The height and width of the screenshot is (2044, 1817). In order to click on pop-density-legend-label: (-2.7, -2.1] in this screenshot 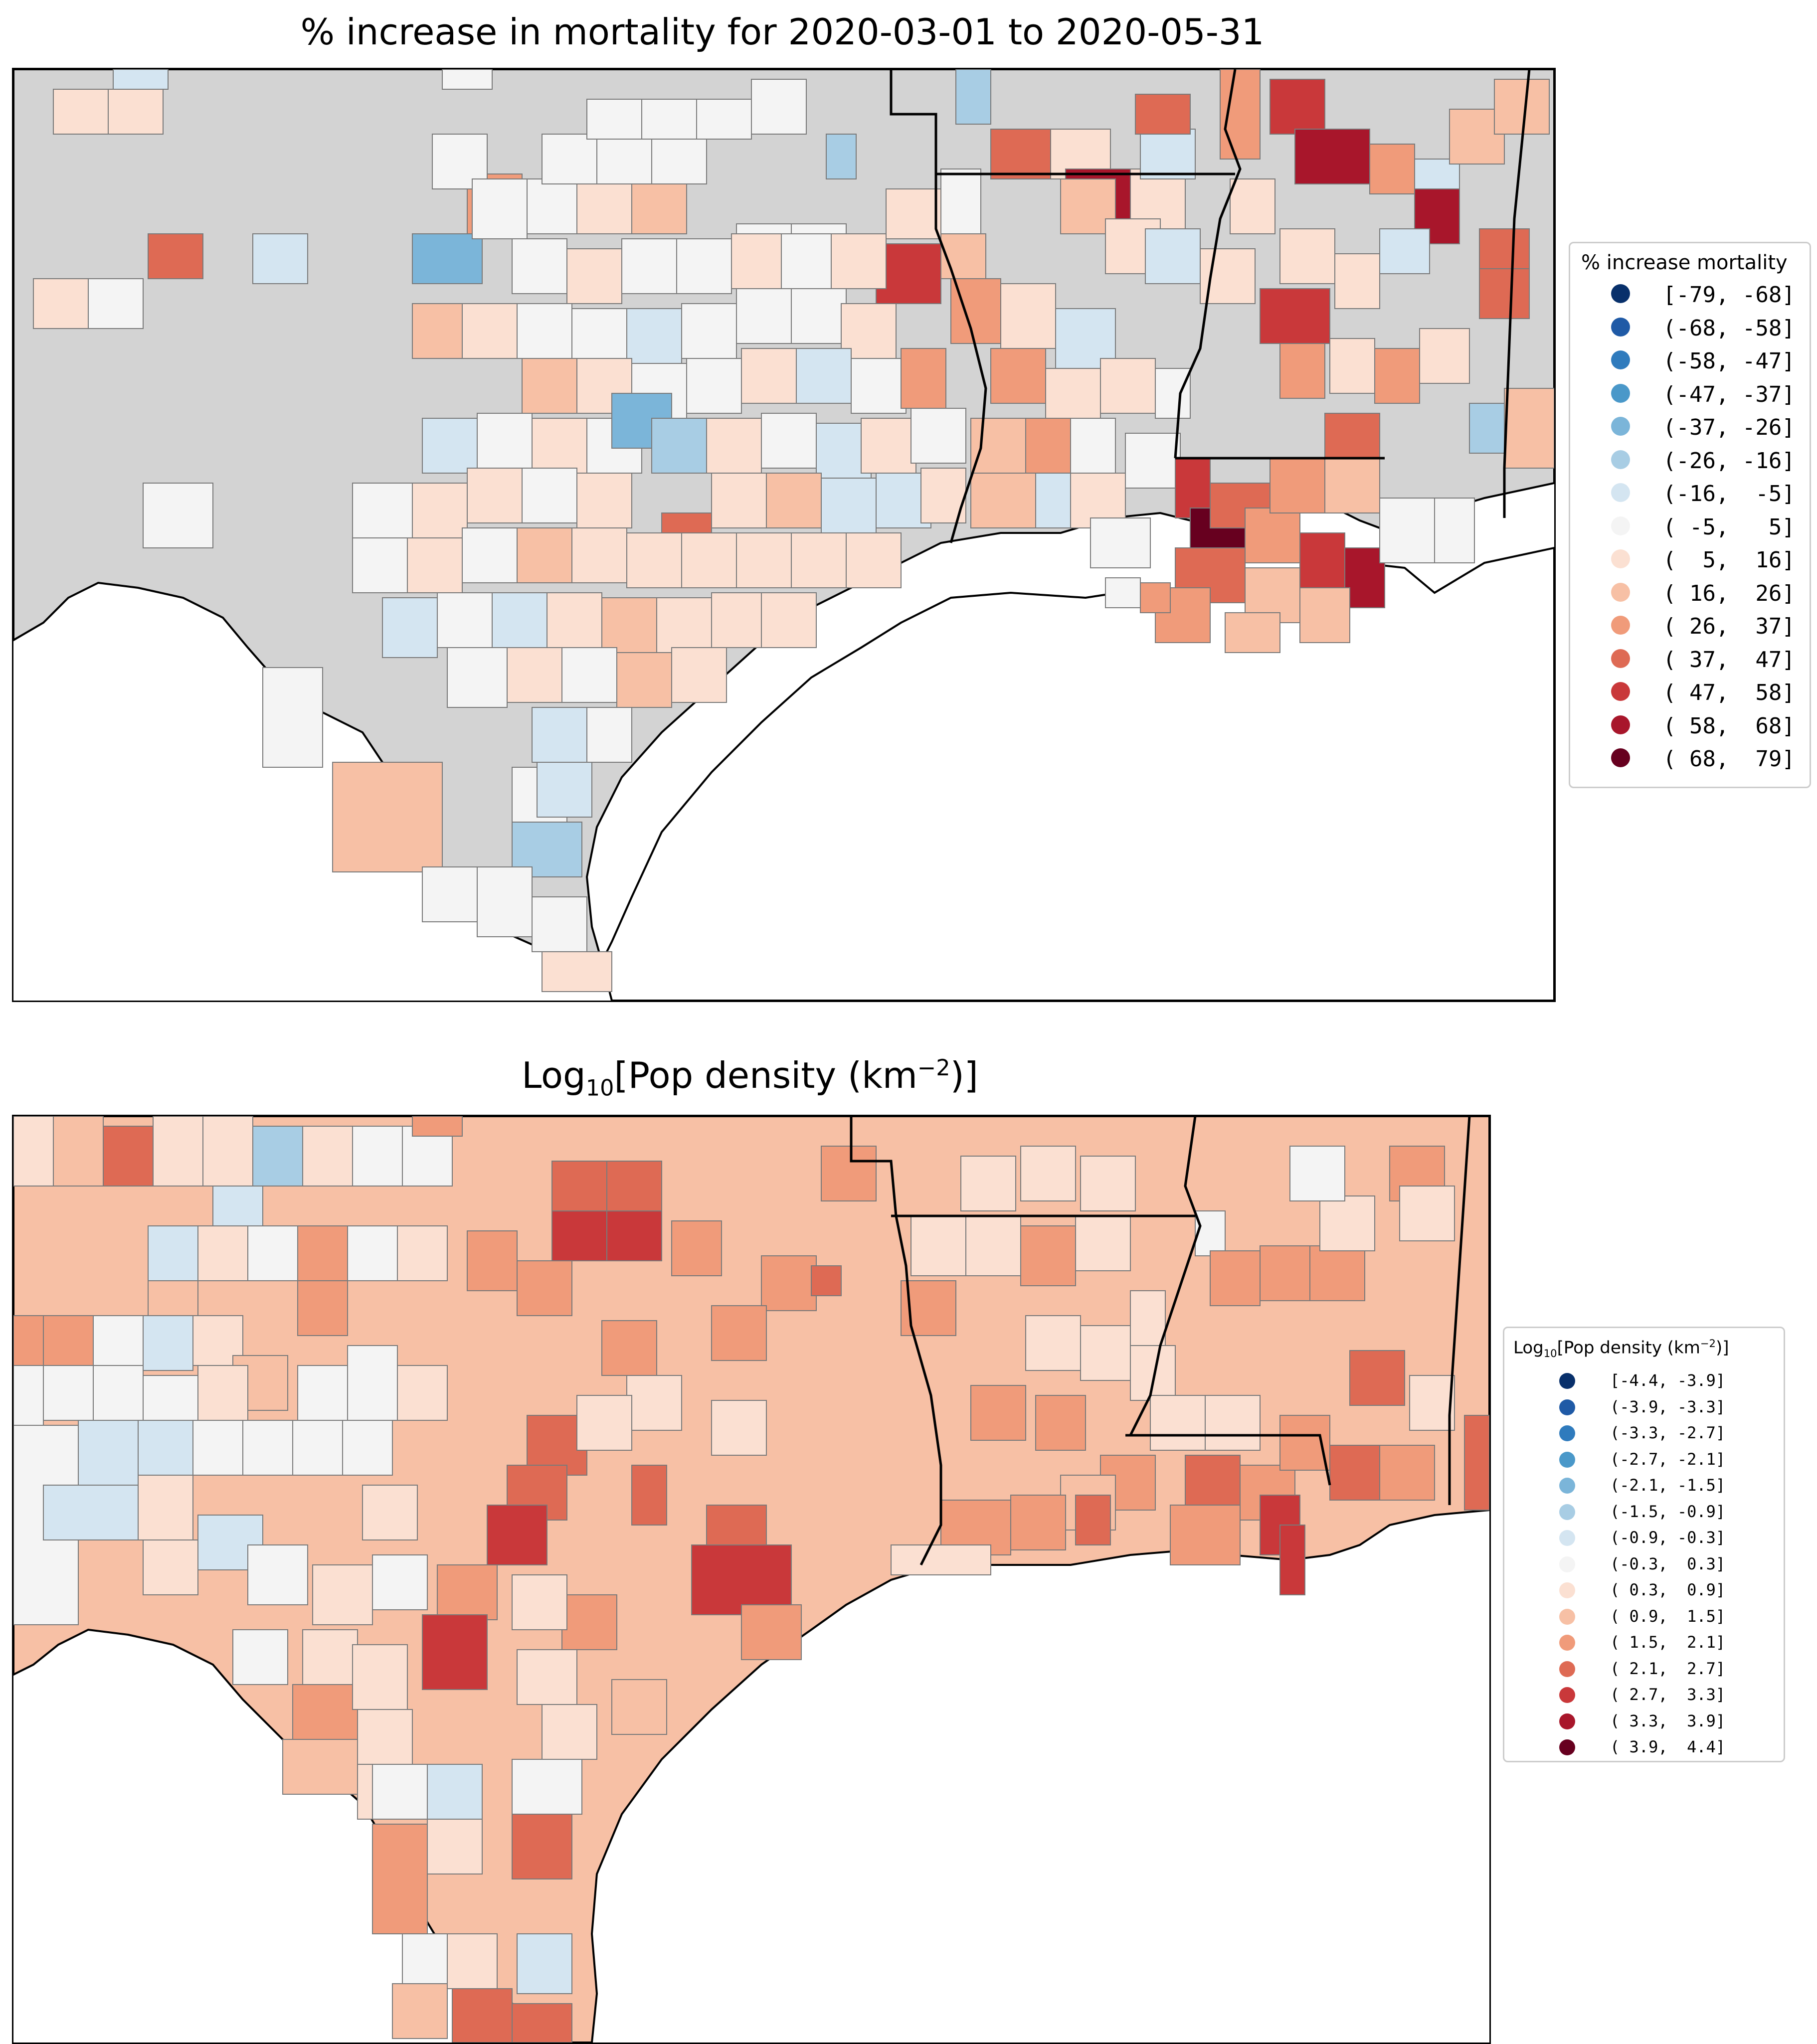, I will do `click(1668, 1459)`.